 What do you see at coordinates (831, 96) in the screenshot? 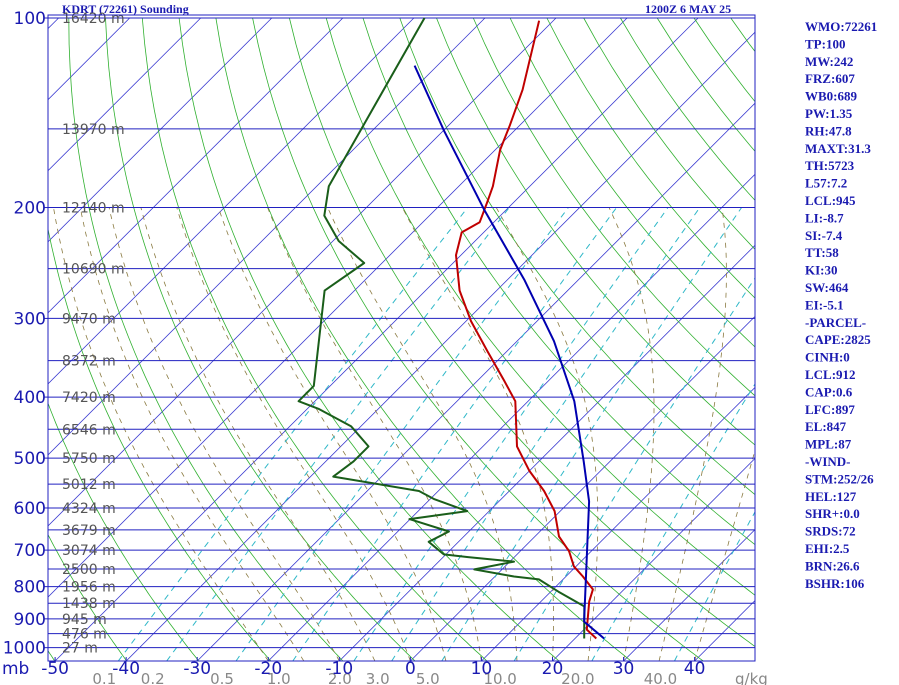
I see `index-text: WB0:689` at bounding box center [831, 96].